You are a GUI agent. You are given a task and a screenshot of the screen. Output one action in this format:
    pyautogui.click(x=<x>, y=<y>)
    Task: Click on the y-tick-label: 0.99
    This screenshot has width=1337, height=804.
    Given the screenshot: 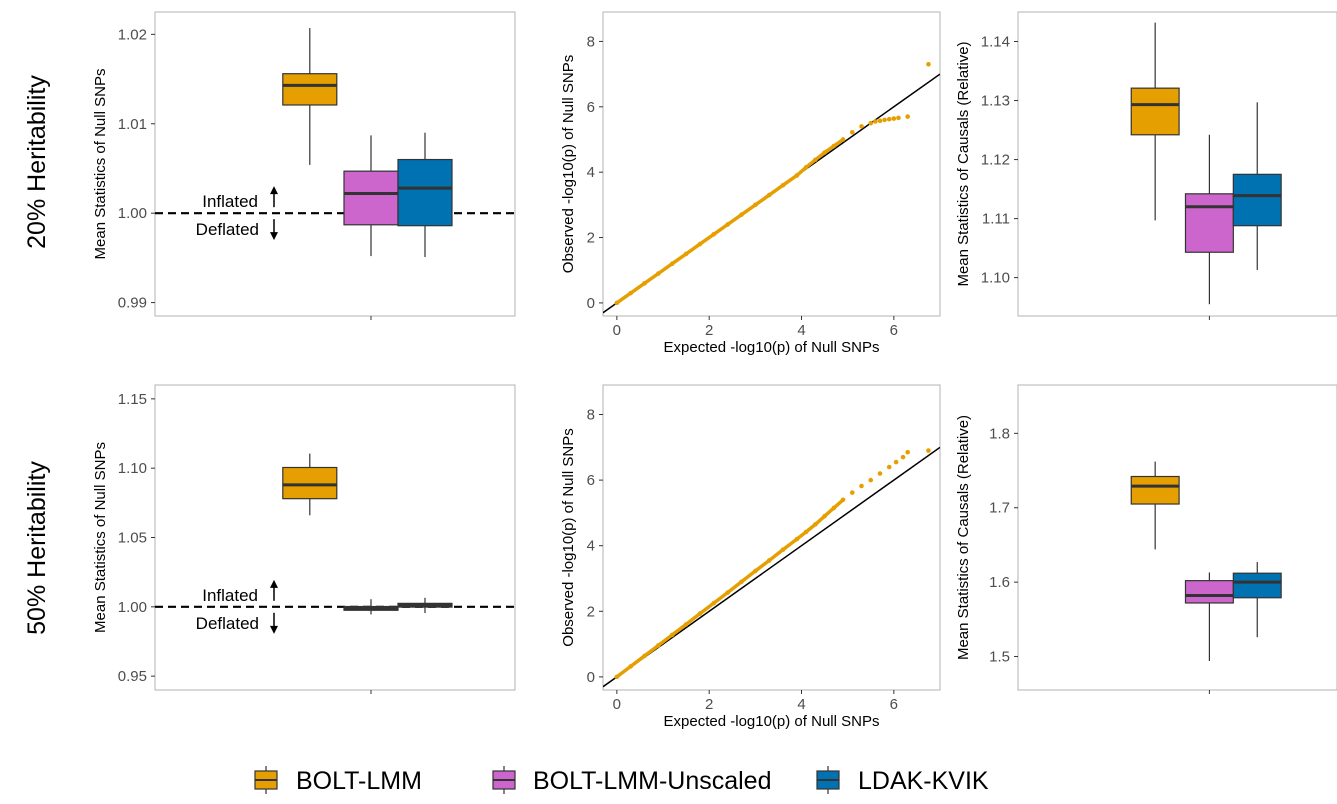 What is the action you would take?
    pyautogui.click(x=132, y=303)
    